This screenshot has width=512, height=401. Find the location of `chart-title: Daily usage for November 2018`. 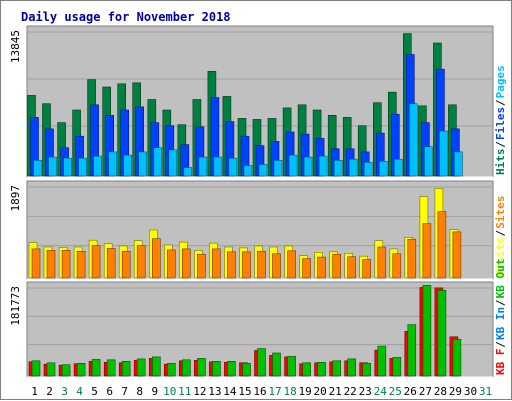

chart-title: Daily usage for November 2018 is located at coordinates (126, 17).